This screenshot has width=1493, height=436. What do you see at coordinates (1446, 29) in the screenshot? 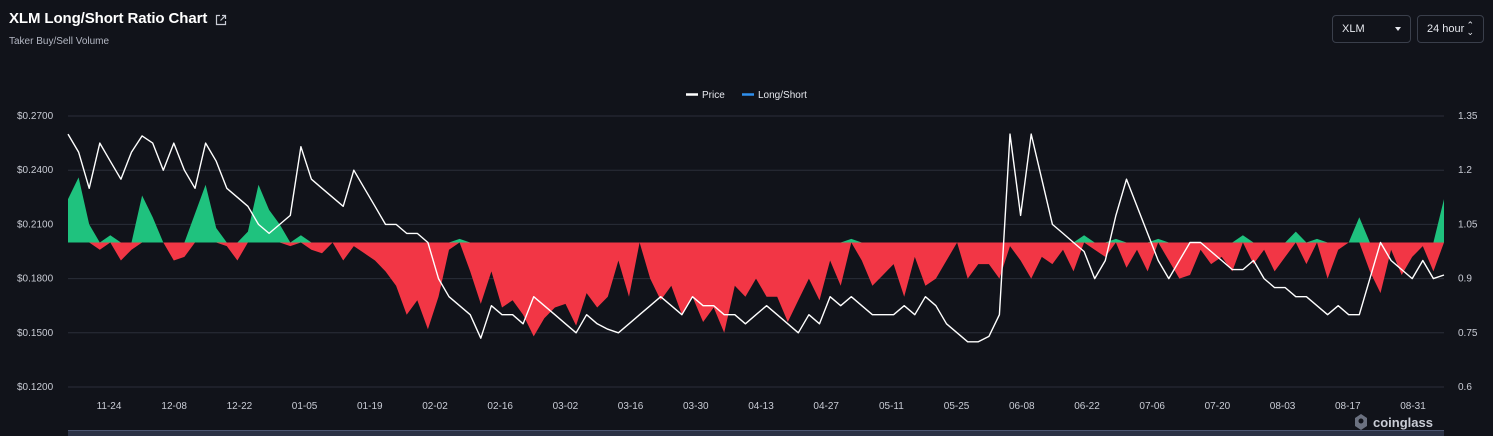
I see `period-select-value: 24 hour` at bounding box center [1446, 29].